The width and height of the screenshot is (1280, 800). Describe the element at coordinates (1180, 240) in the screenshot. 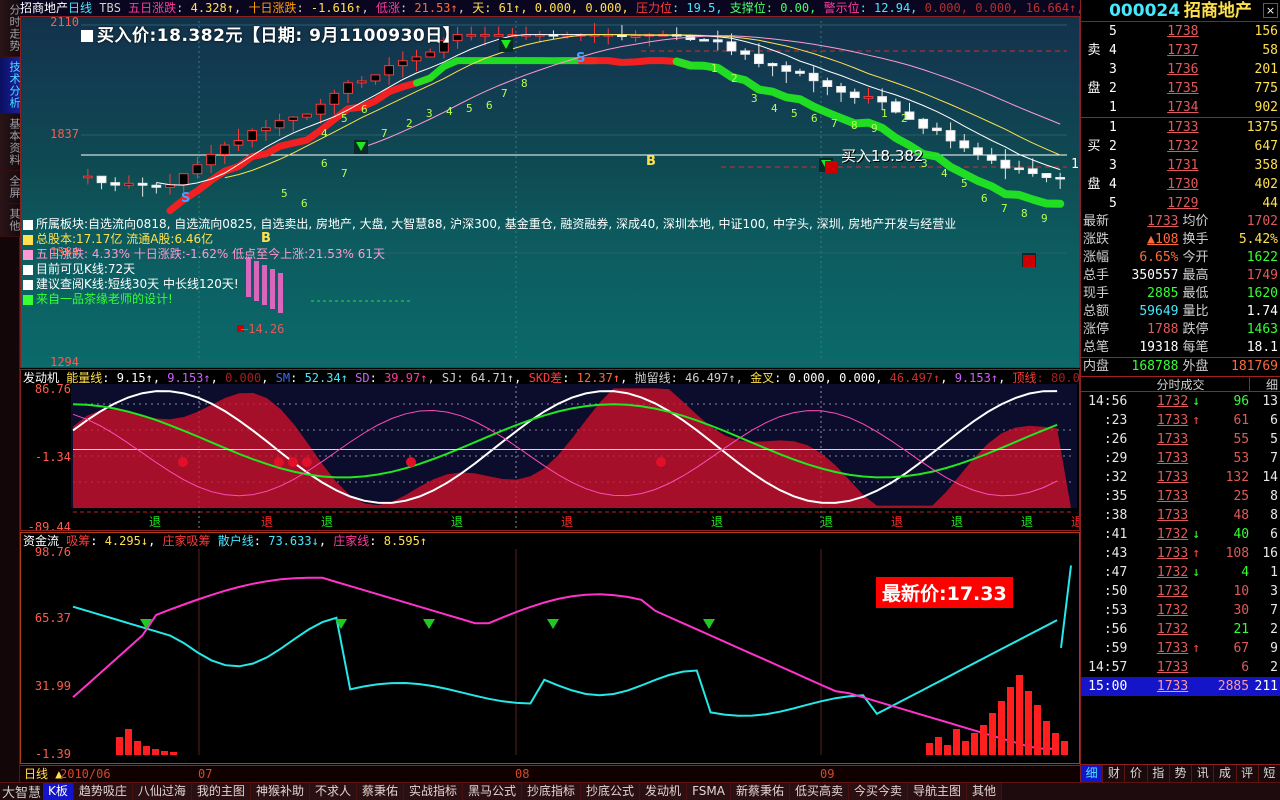

I see `quote-stat-row: 涨跌 ▲108 换手 5.42%` at that location.